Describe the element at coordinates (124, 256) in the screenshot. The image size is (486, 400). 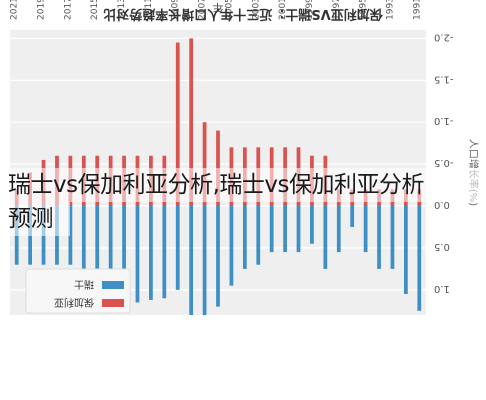
I see `bar-switzerland-2013` at that location.